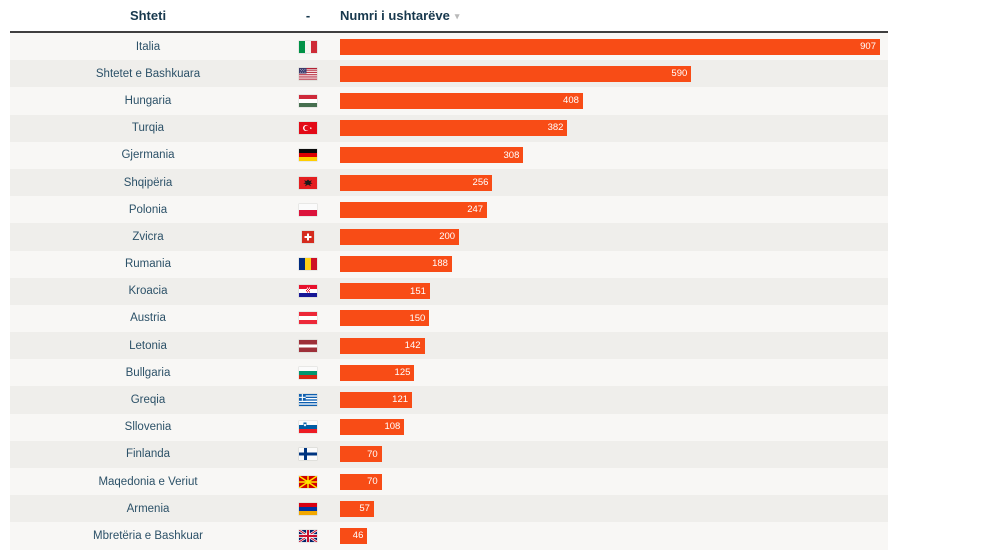 The width and height of the screenshot is (1000, 550). I want to click on bar-value-label: 382, so click(555, 128).